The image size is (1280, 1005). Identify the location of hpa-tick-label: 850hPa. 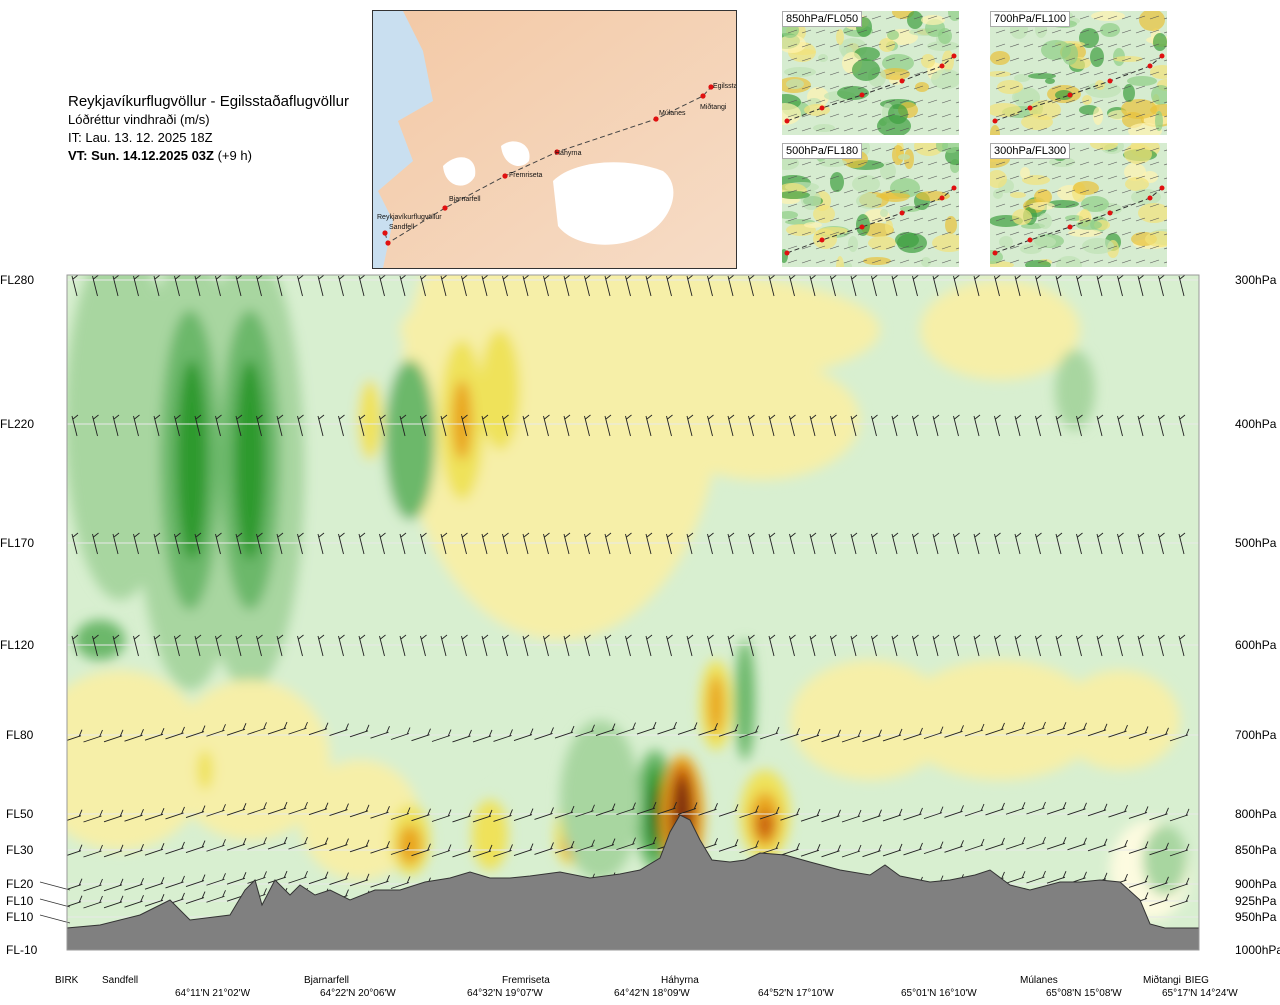
(1256, 850).